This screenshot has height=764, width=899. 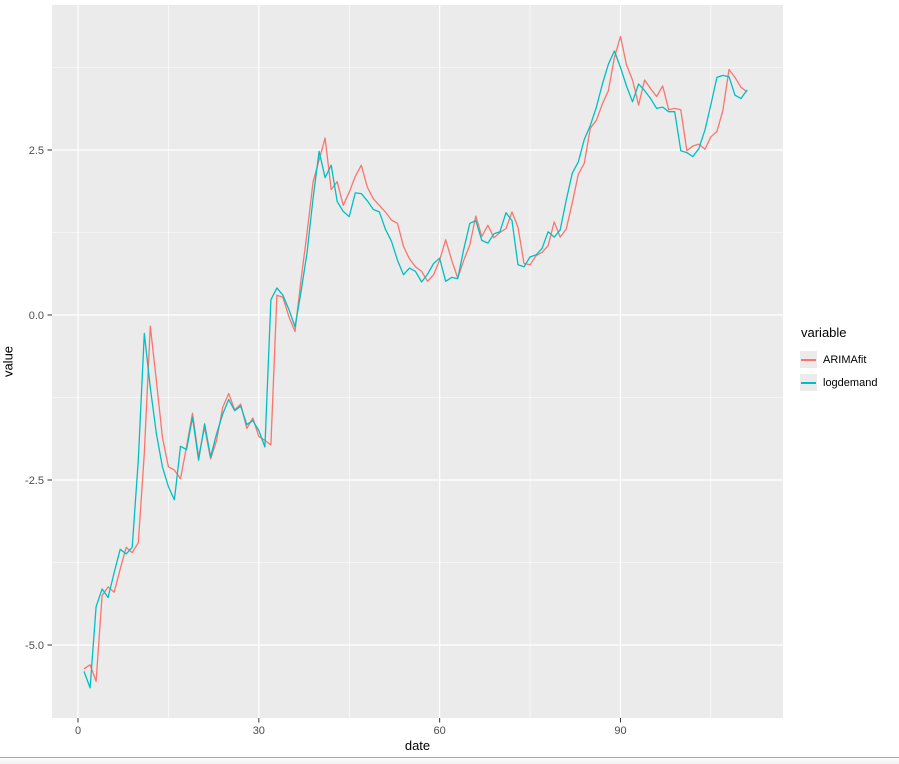 What do you see at coordinates (620, 731) in the screenshot?
I see `x-tick-label: 90` at bounding box center [620, 731].